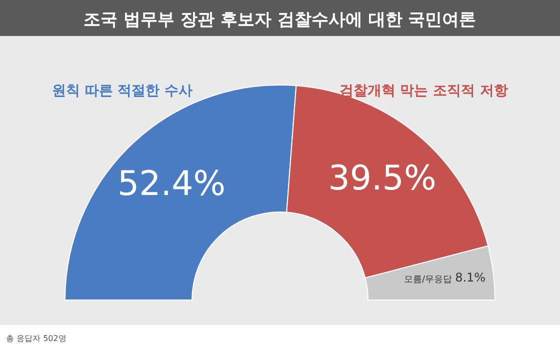  Describe the element at coordinates (280, 20) in the screenshot. I see `title: 조국 법무부 장관 후보자 검찰수사에 대한 국민여론` at that location.